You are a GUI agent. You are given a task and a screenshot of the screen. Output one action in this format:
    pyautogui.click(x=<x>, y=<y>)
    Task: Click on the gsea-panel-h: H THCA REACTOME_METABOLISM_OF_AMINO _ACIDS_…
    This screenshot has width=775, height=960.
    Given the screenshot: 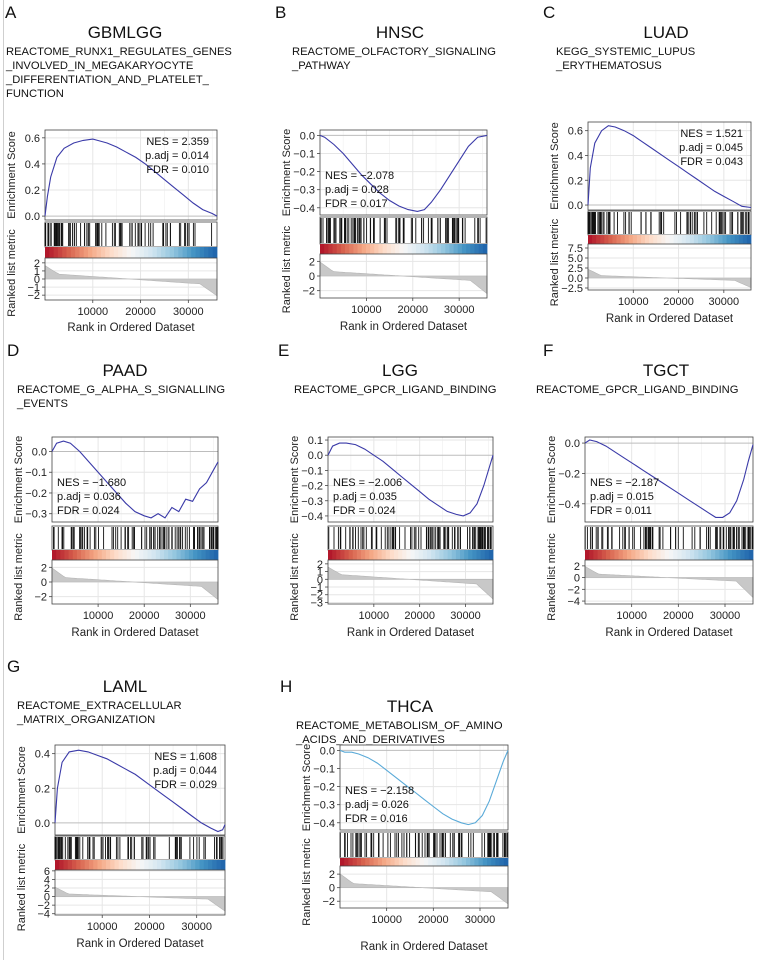 What is the action you would take?
    pyautogui.click(x=394, y=815)
    